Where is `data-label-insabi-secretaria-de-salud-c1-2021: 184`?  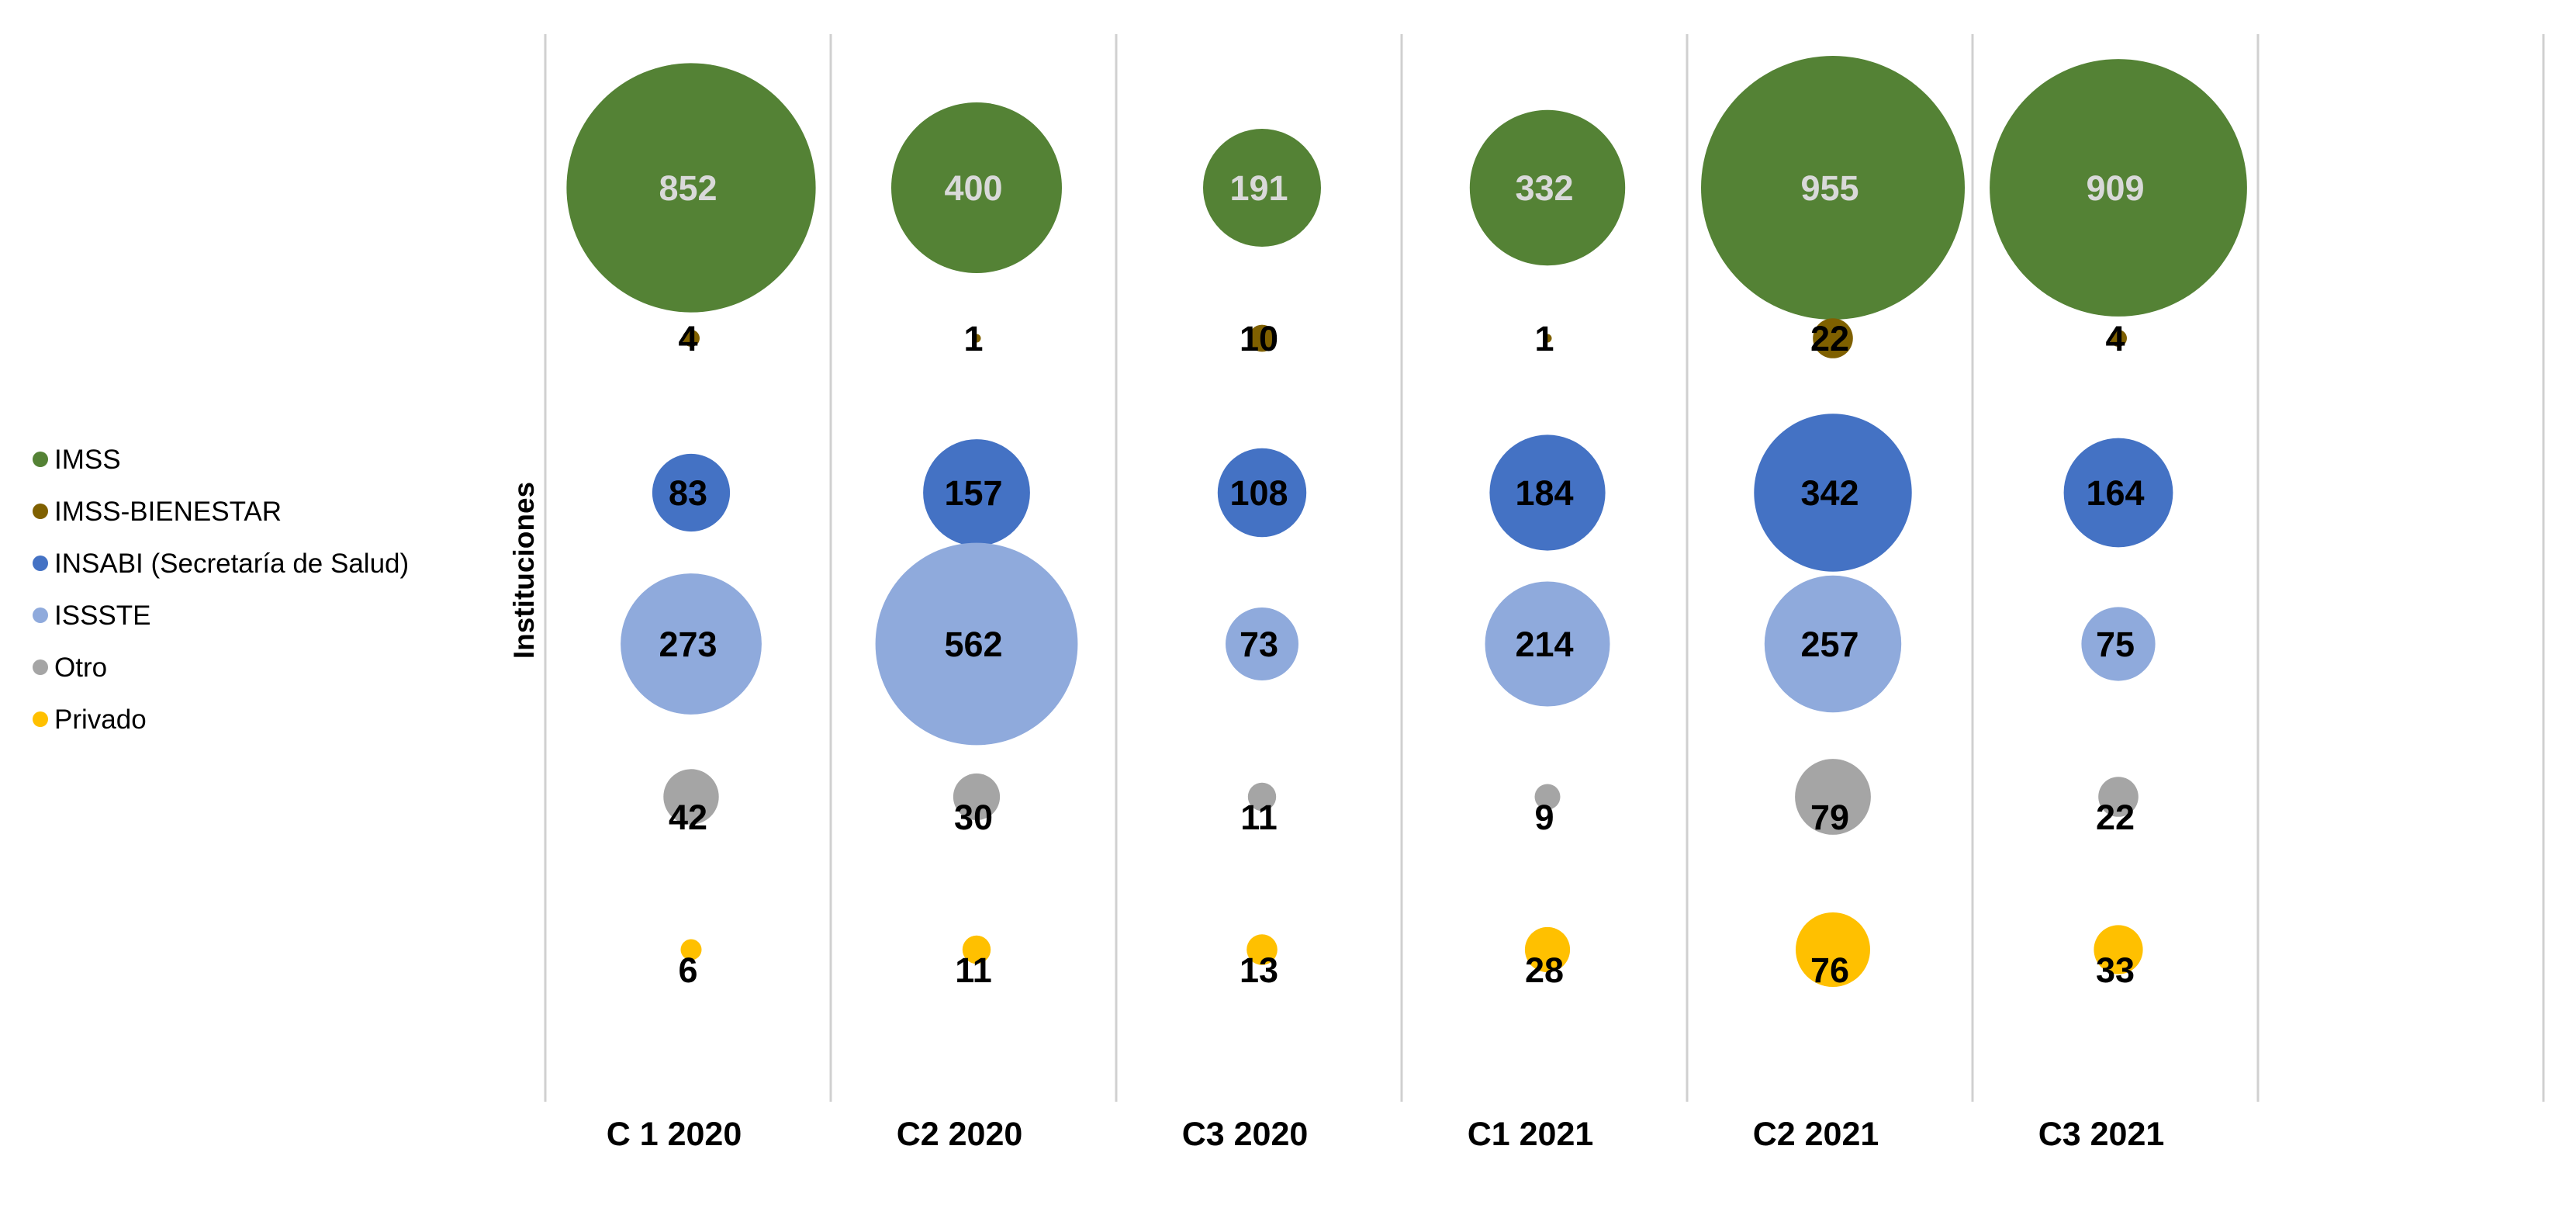 data-label-insabi-secretaria-de-salud-c1-2021: 184 is located at coordinates (1544, 493).